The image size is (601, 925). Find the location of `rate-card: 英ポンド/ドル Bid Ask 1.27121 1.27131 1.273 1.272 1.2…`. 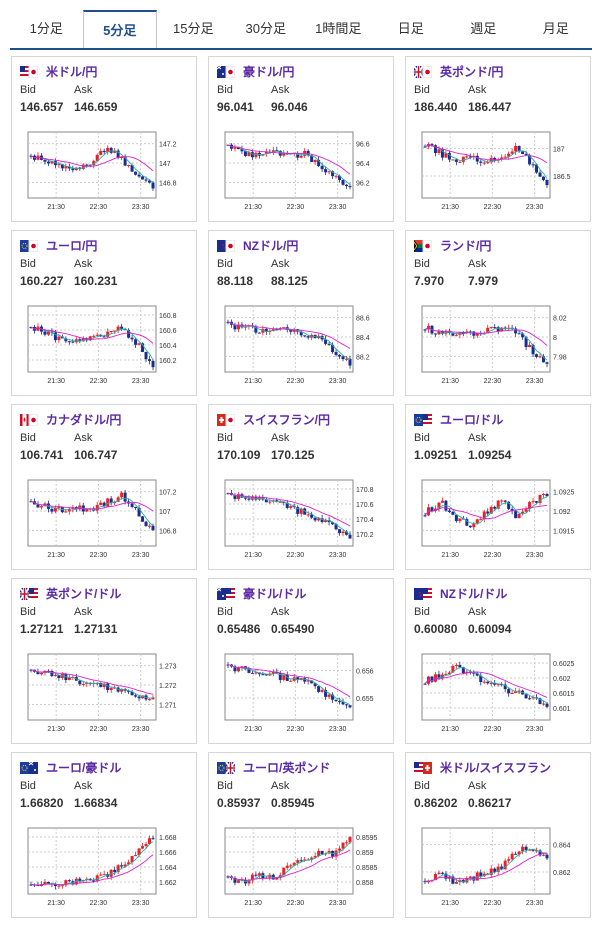

rate-card: 英ポンド/ドル Bid Ask 1.27121 1.27131 1.273 1.272 1.2… is located at coordinates (104, 661).